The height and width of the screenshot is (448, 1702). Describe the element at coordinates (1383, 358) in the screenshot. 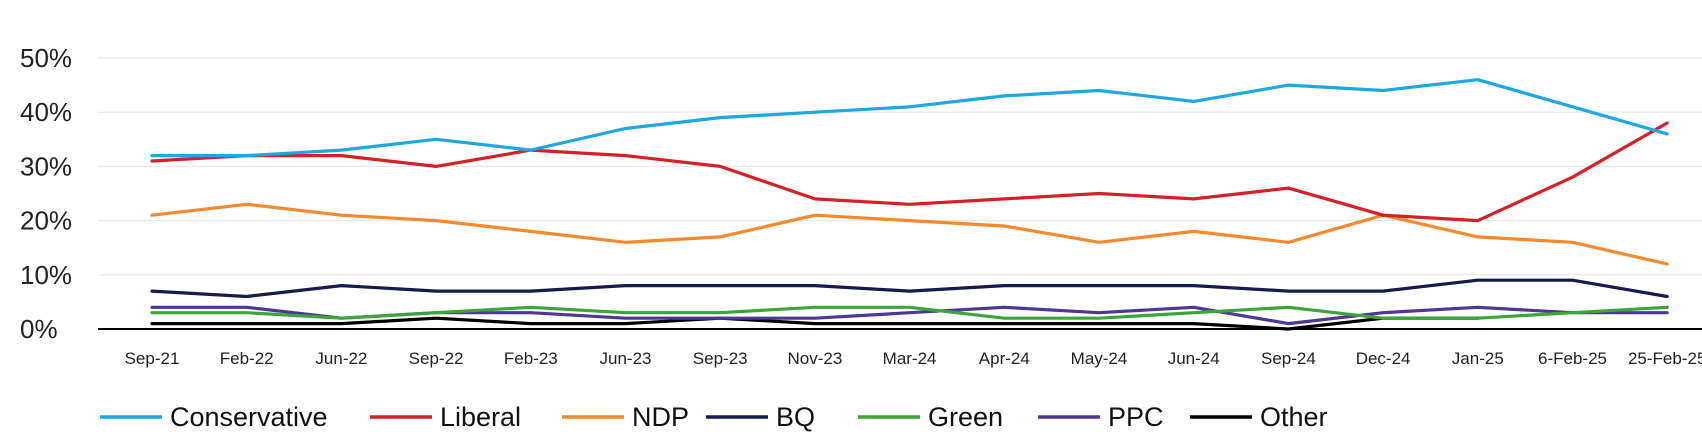

I see `x-tick-label: Dec-24` at that location.